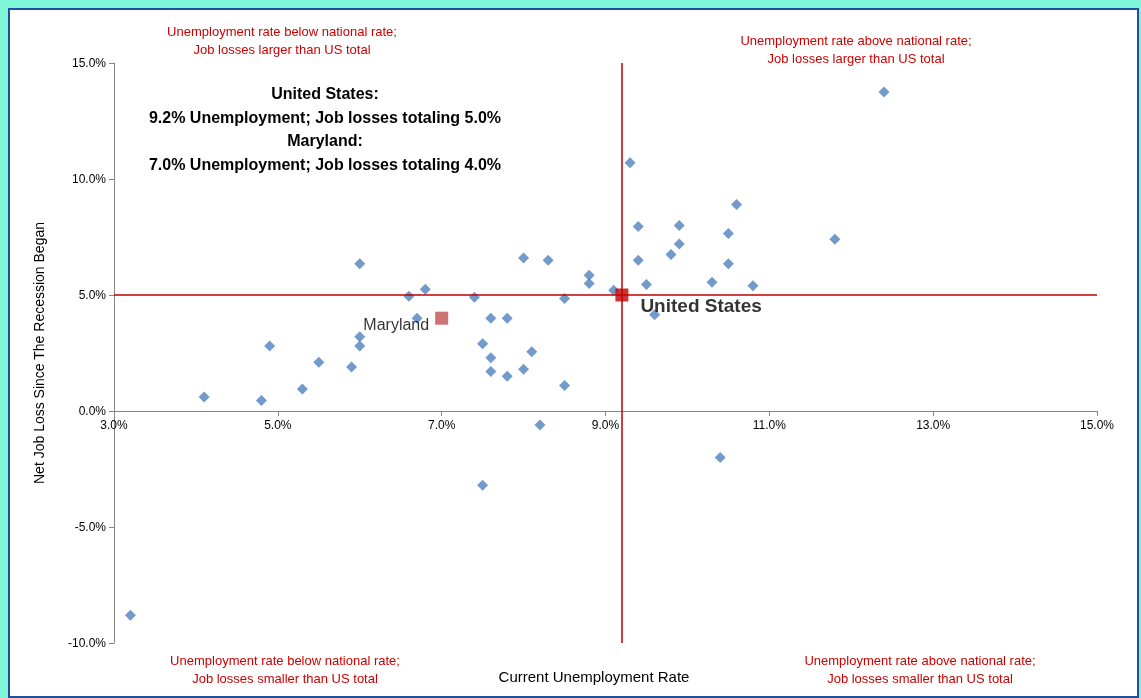 The image size is (1141, 698). What do you see at coordinates (933, 425) in the screenshot?
I see `x-tick-label: 13.0%` at bounding box center [933, 425].